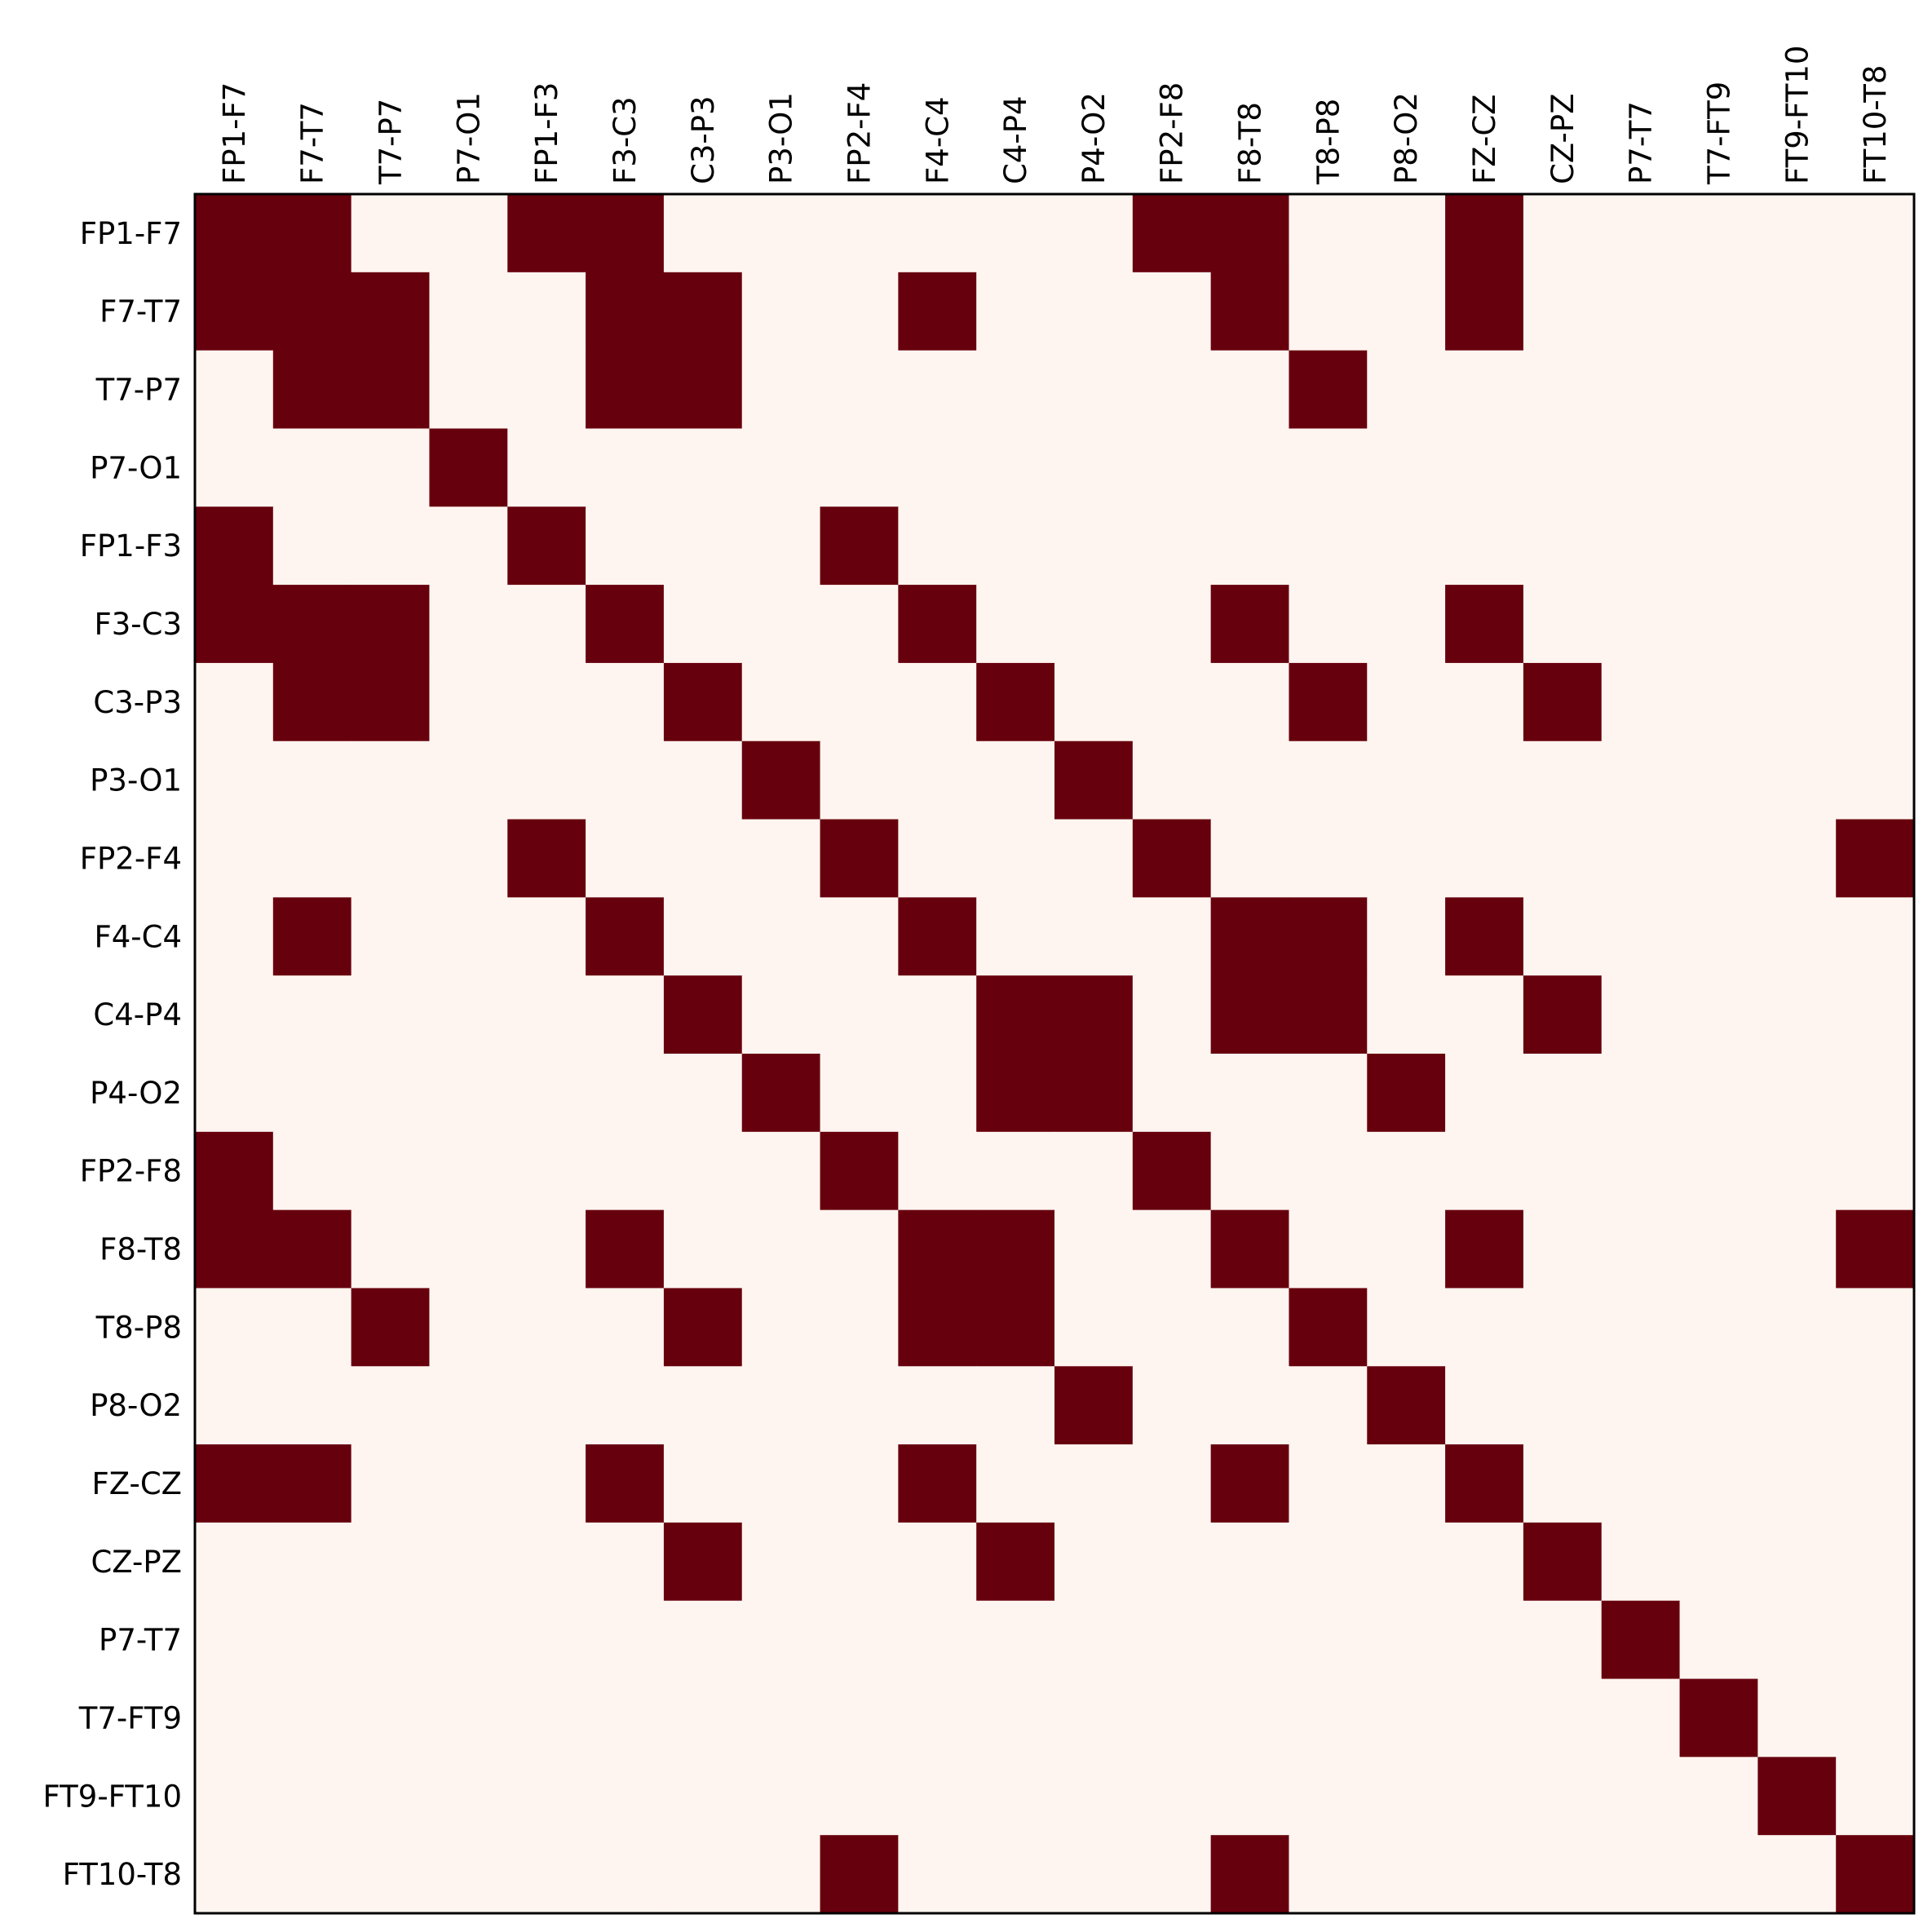  What do you see at coordinates (1094, 1014) in the screenshot?
I see `heatmap-cell-C4-P4-P4-O2` at bounding box center [1094, 1014].